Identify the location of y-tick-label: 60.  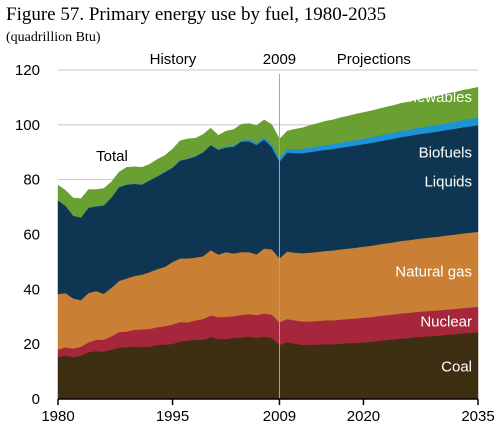
(31, 235).